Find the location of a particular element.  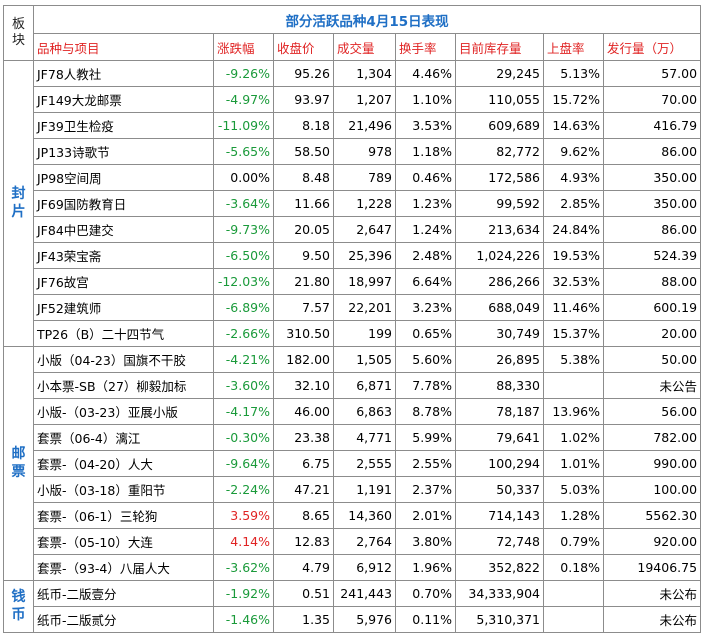

cell: 600.19 is located at coordinates (652, 307).